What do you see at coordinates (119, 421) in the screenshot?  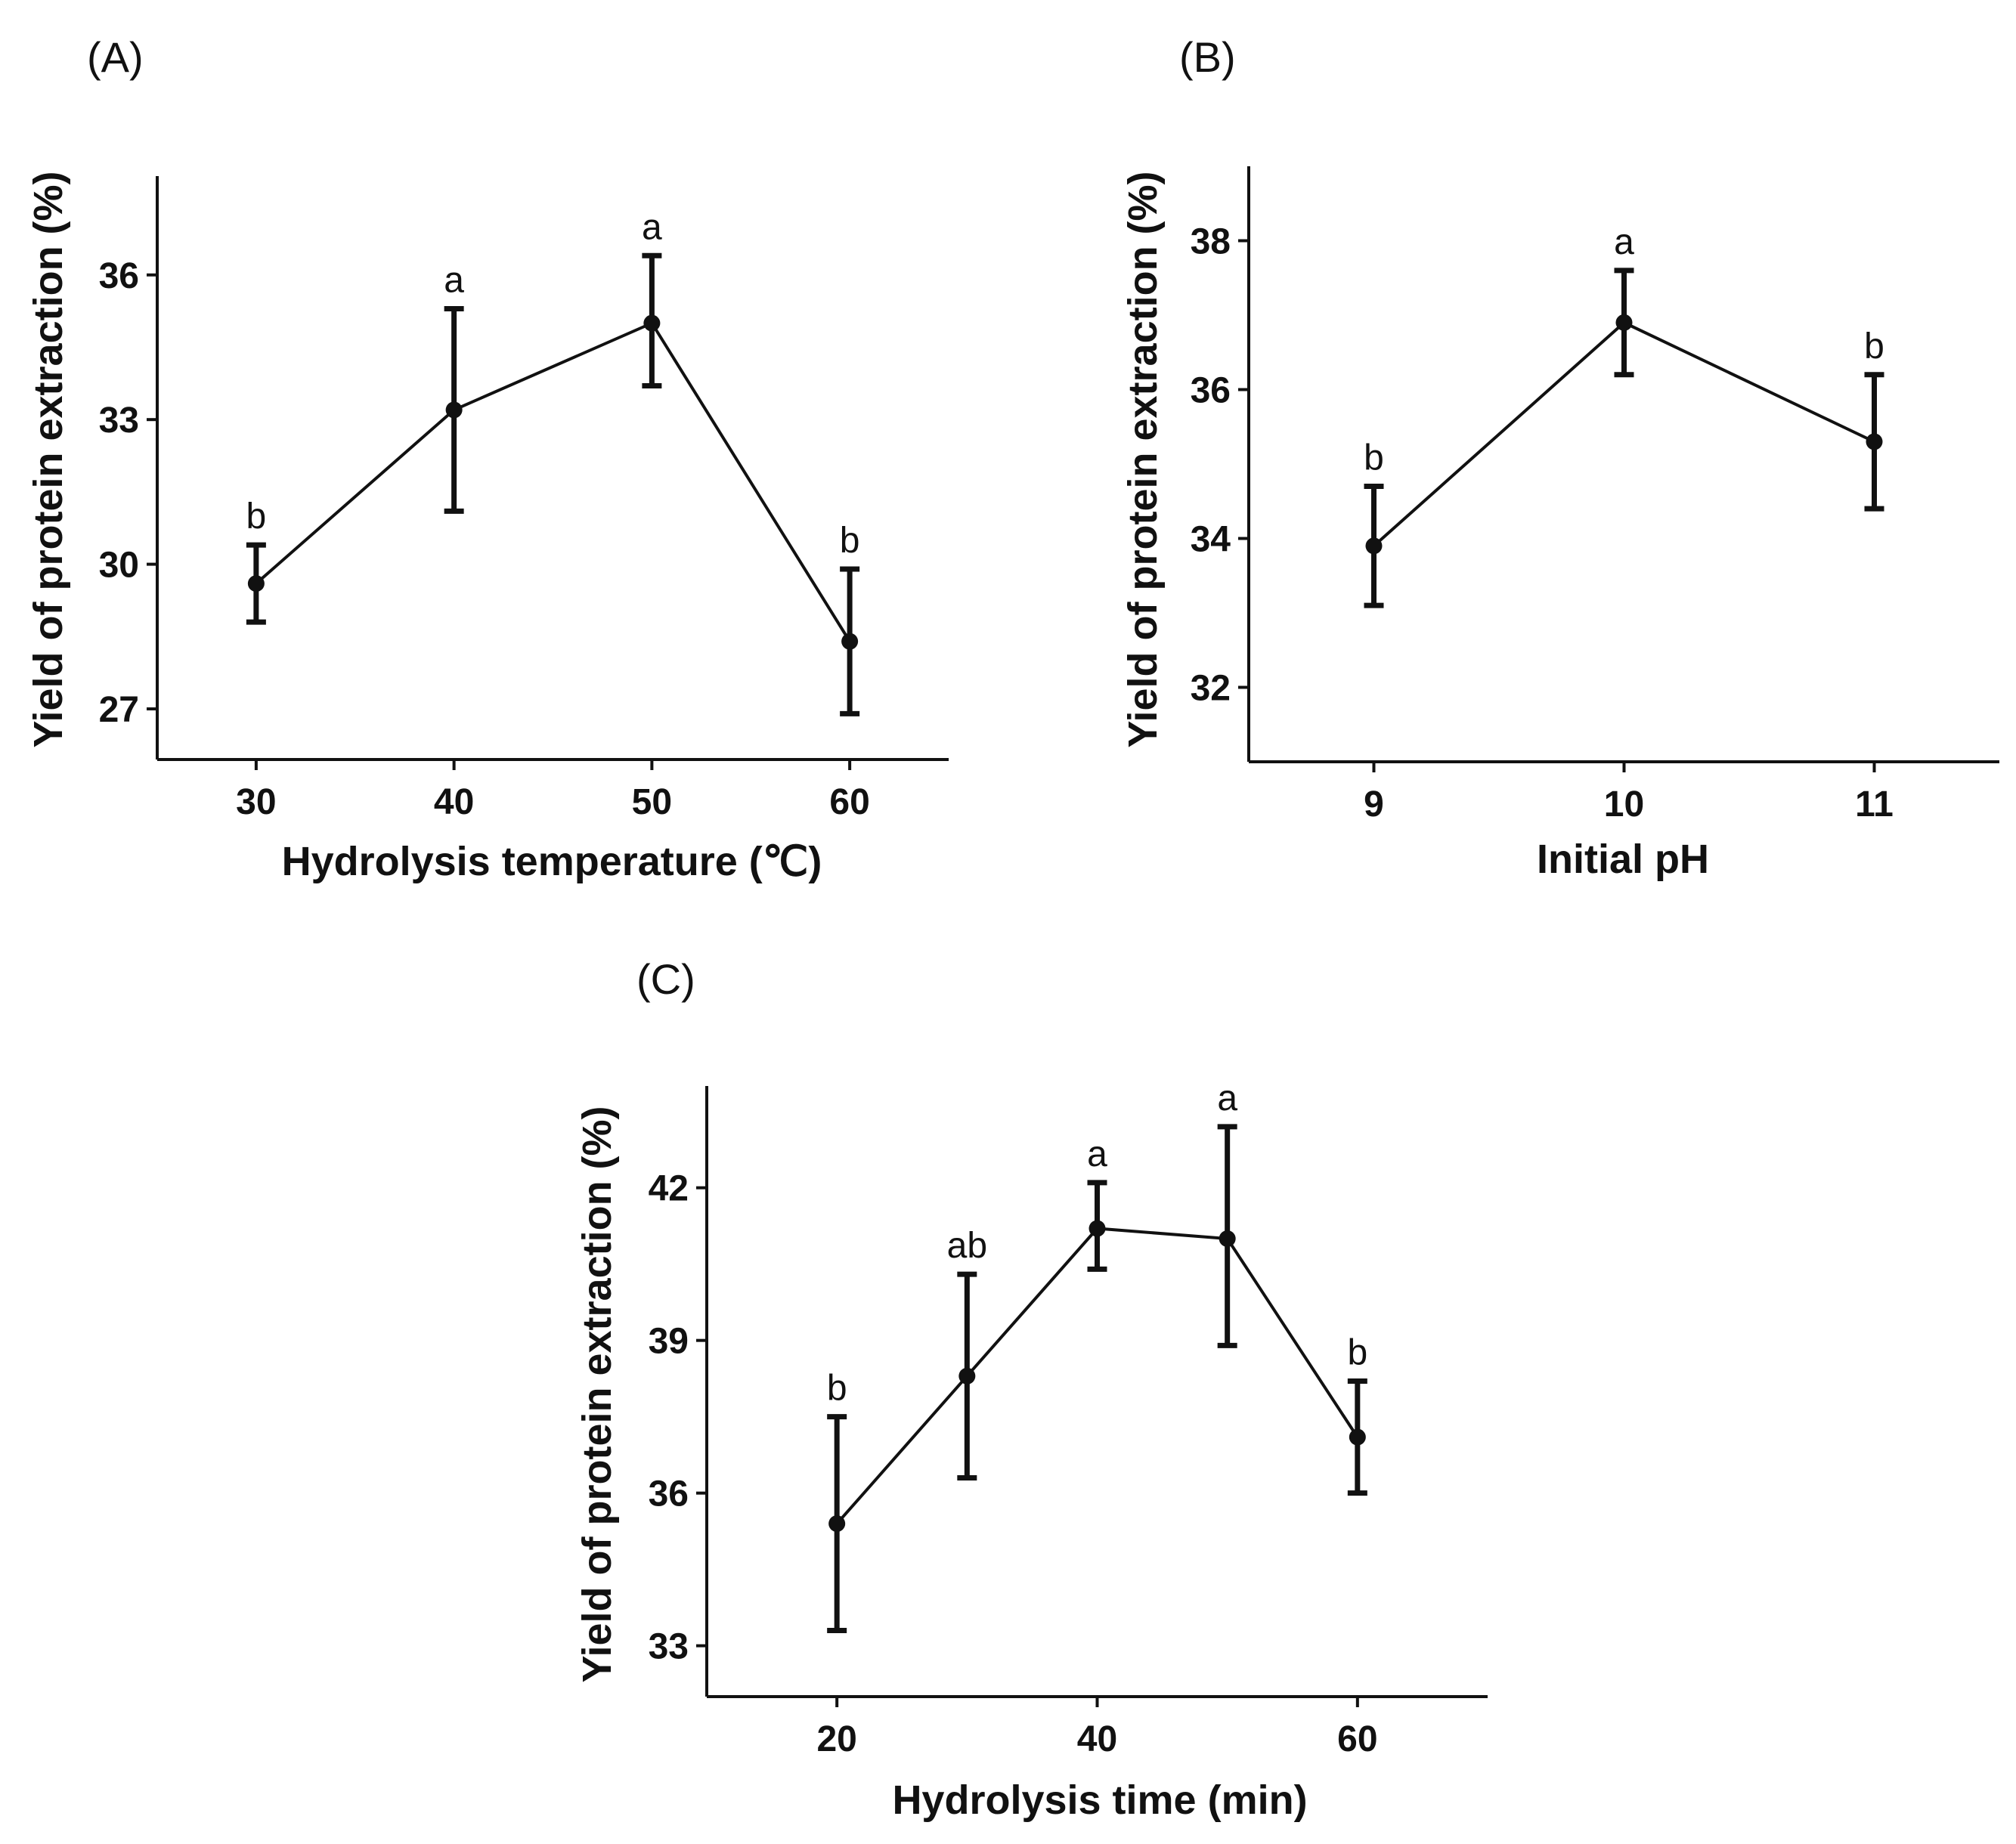 I see `panel-a-y-tick-label: 33` at bounding box center [119, 421].